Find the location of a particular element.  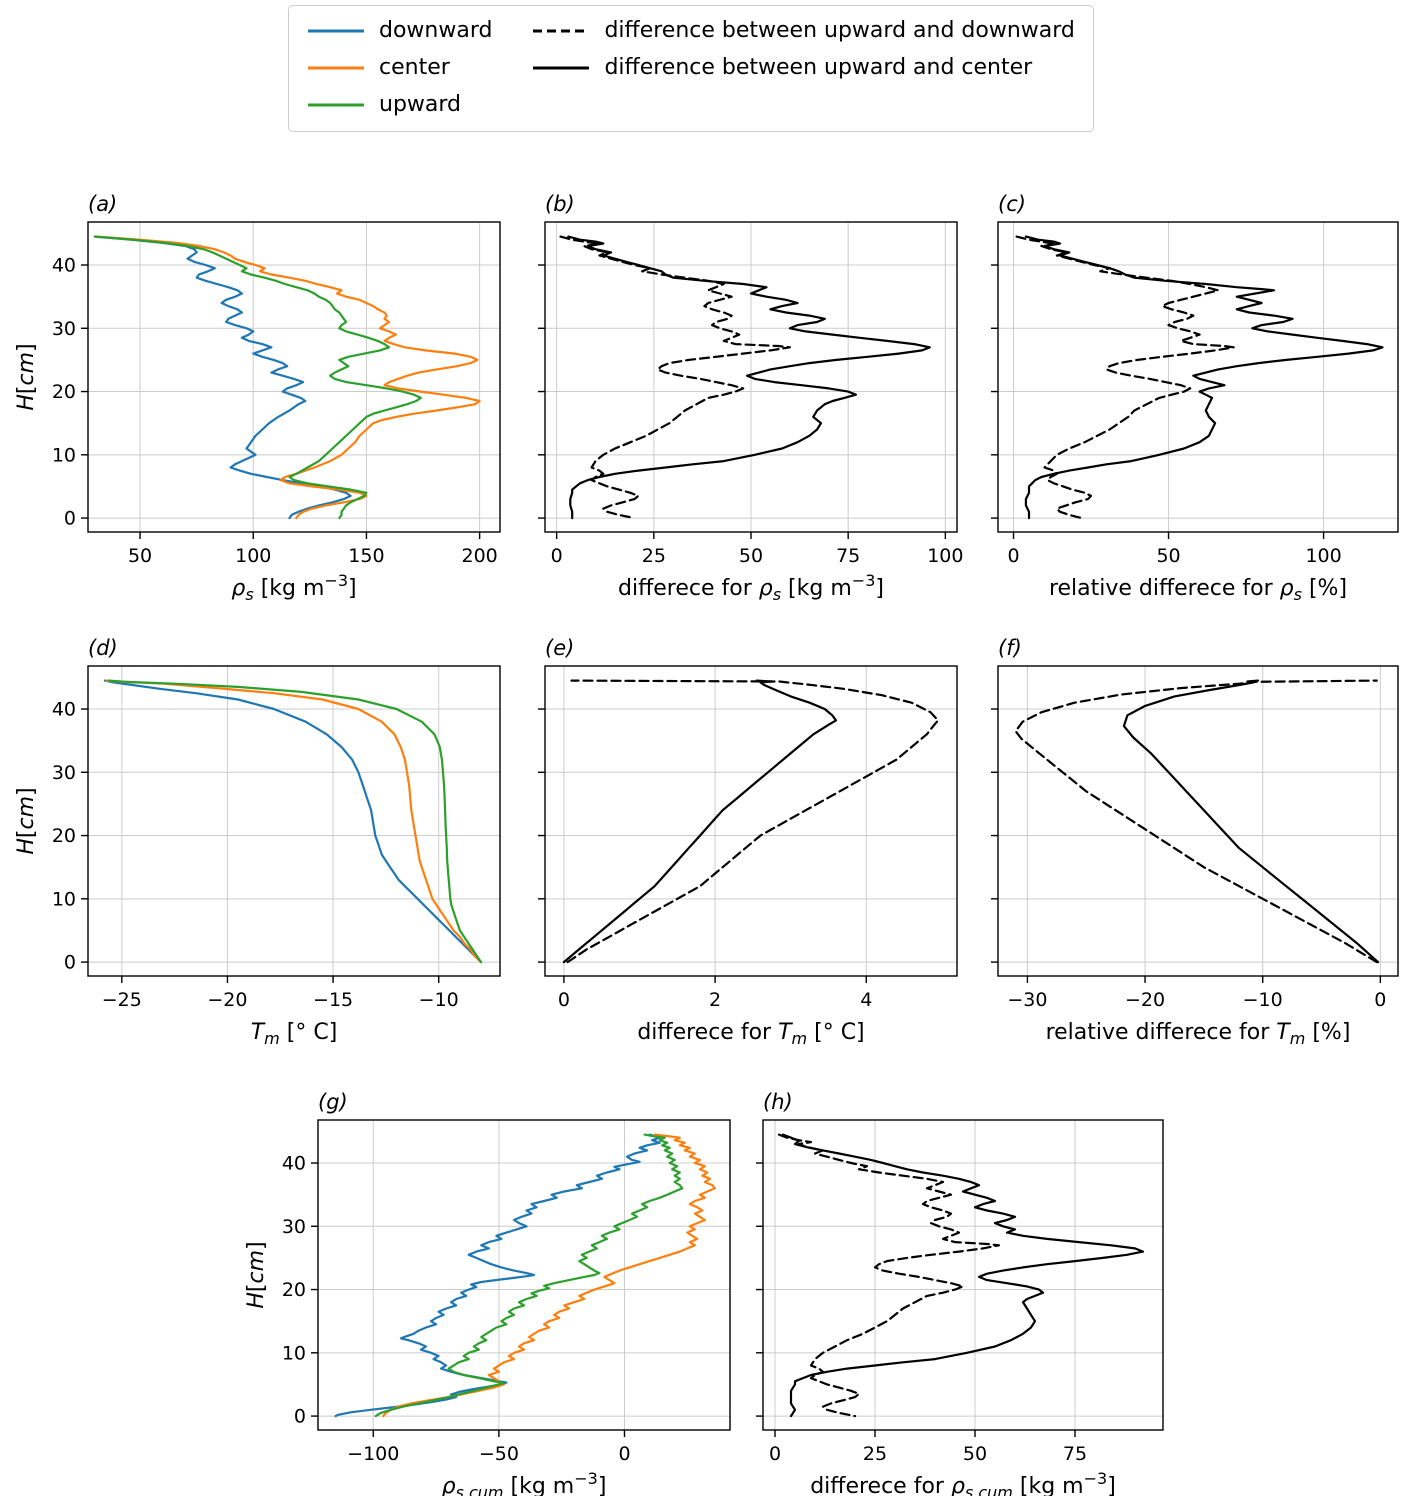

x-axis-label: differece for Tm [° C] is located at coordinates (750, 1034).